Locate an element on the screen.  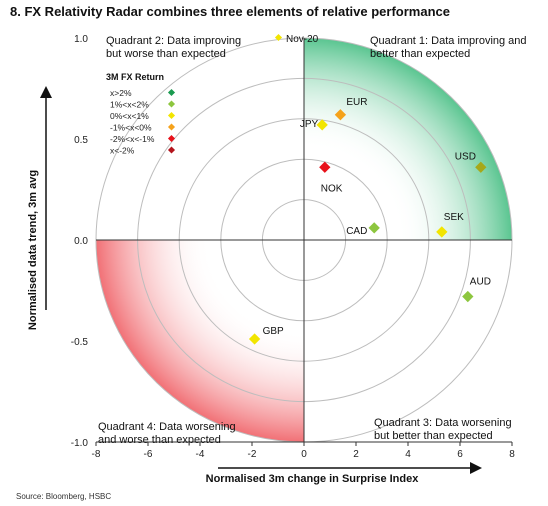
point-usd is located at coordinates (481, 167).